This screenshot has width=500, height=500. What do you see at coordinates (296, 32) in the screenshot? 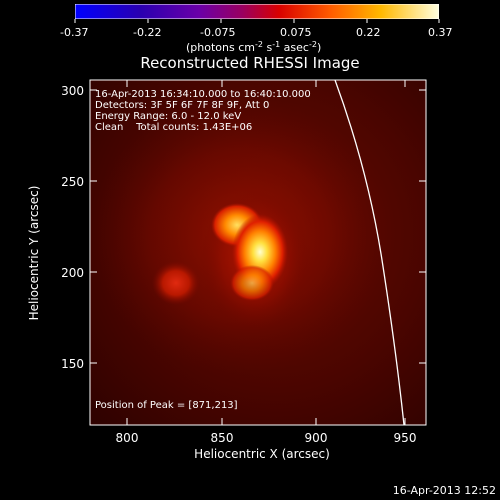
I see `colorbar-tick-label: 0.075` at bounding box center [296, 32].